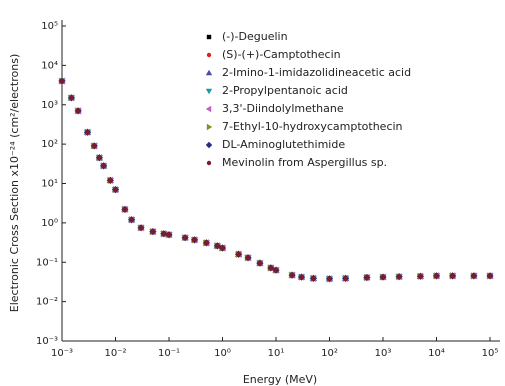  Describe the element at coordinates (169, 353) in the screenshot. I see `x-tick-label: 10⁻¹` at that location.